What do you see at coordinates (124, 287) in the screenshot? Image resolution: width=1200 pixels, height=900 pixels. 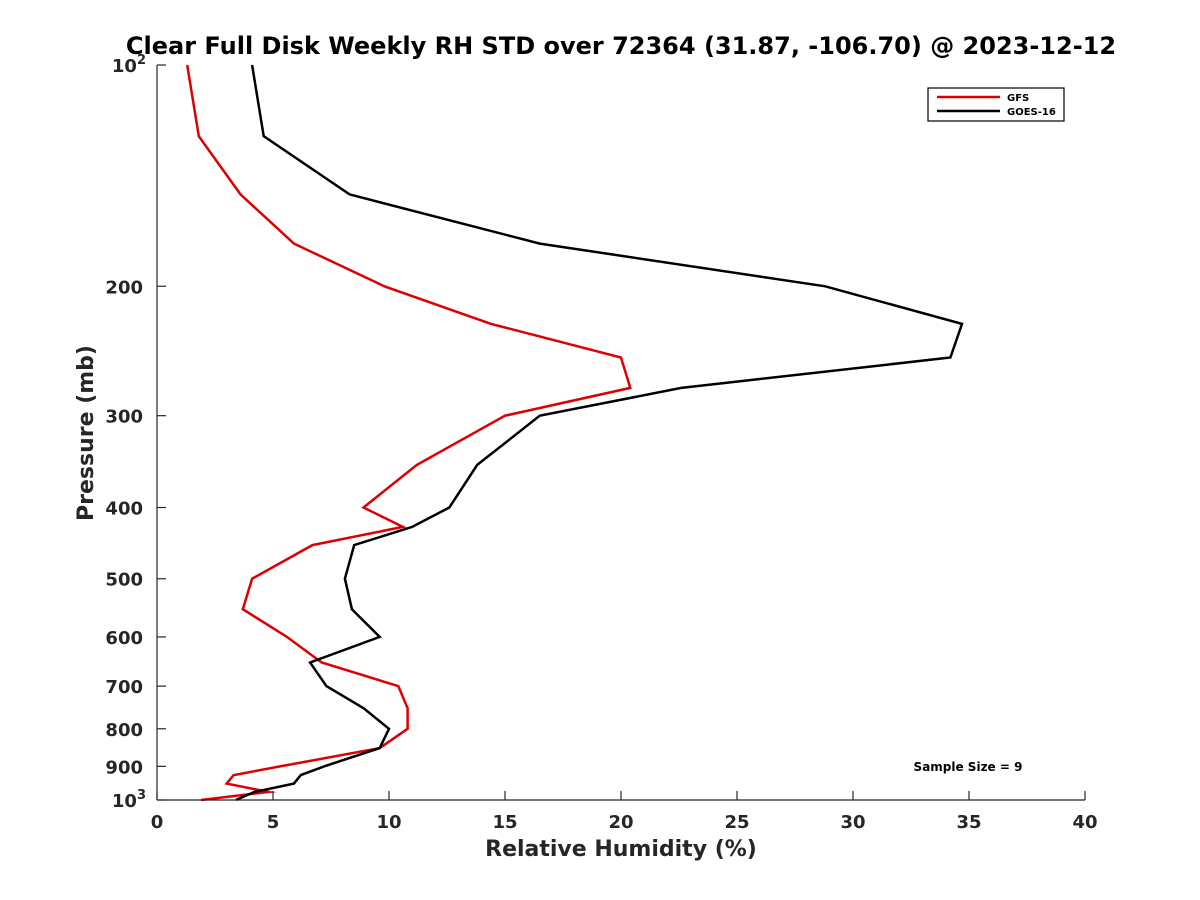 I see `y-tick-label: 200` at bounding box center [124, 287].